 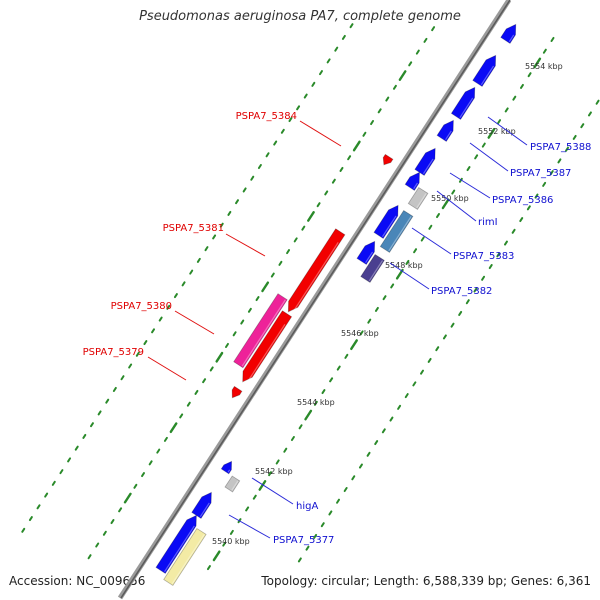 What do you see at coordinates (508, 33) in the screenshot?
I see `gene-top-arrow` at bounding box center [508, 33].